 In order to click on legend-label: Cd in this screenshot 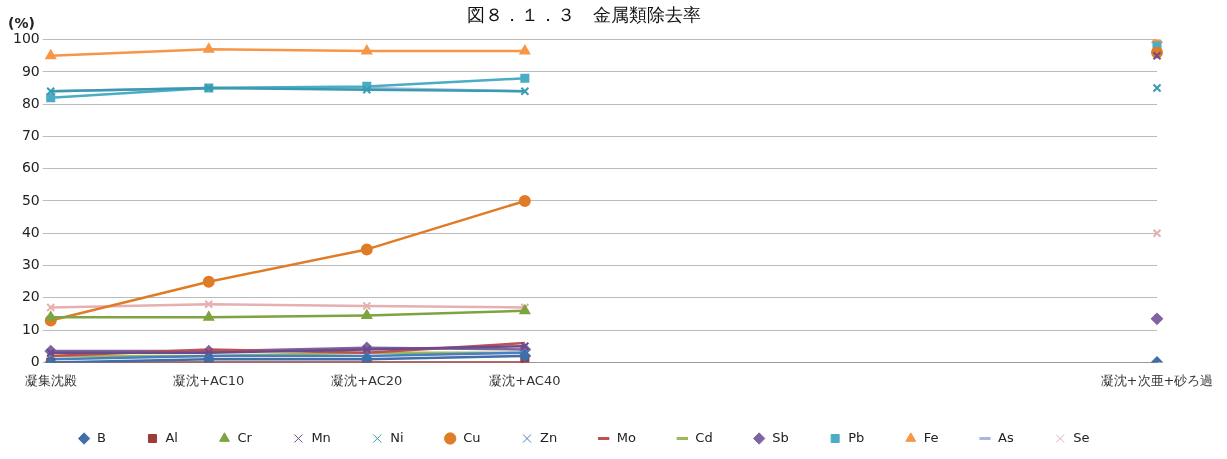, I will do `click(704, 437)`.